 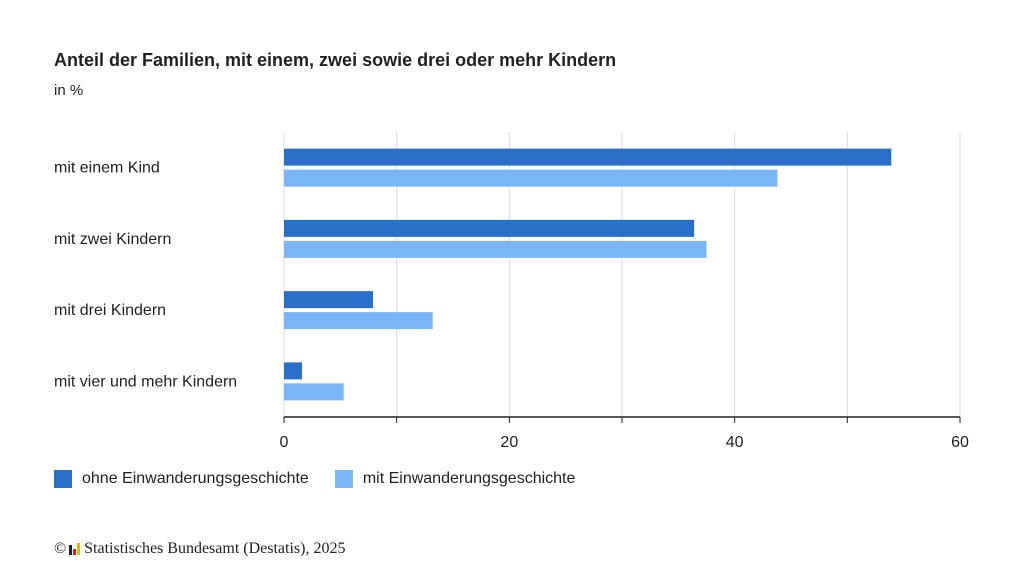 What do you see at coordinates (960, 442) in the screenshot?
I see `x-tick-label: 60` at bounding box center [960, 442].